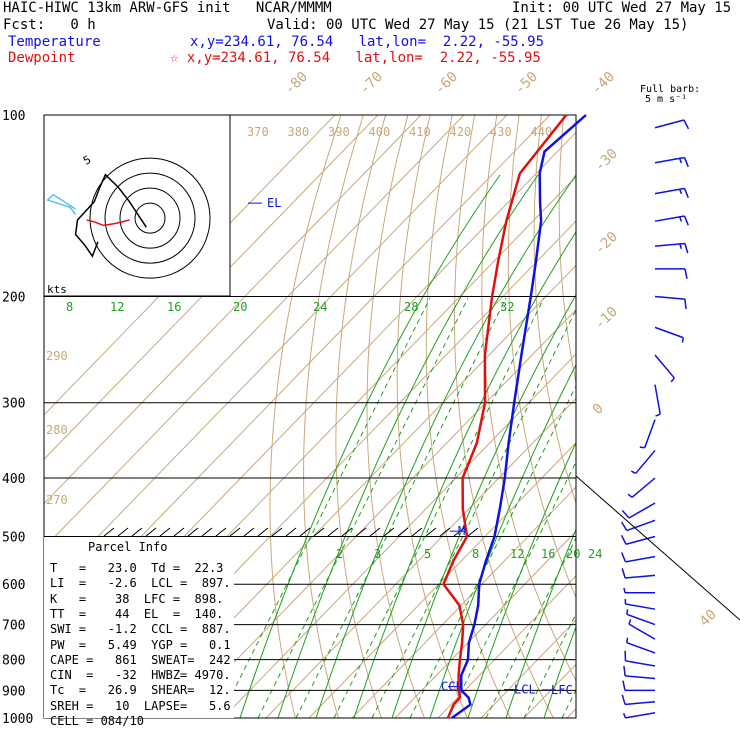 The width and height of the screenshot is (740, 740). I want to click on isotherm-tick-label: -10, so click(606, 318).